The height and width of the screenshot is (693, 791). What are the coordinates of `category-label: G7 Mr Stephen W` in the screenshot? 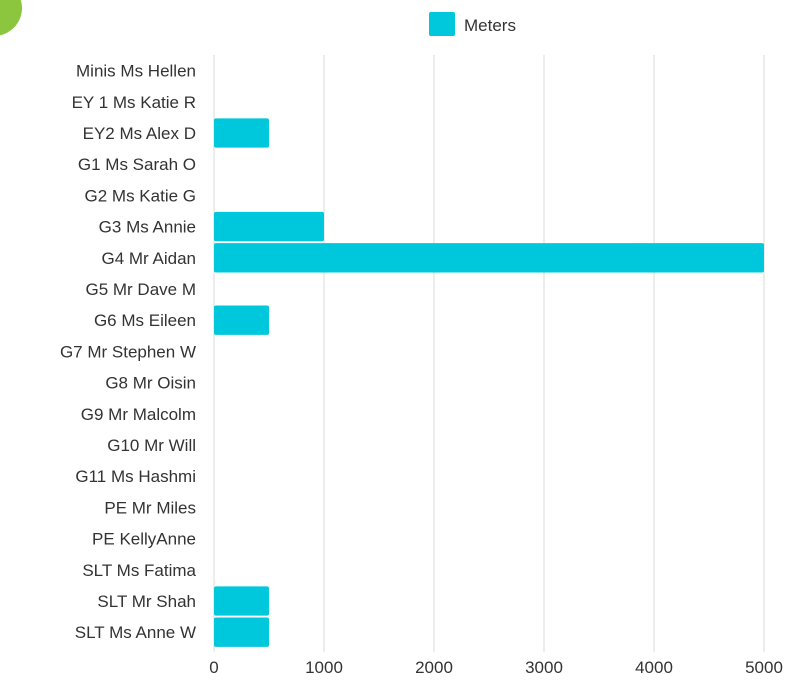 It's located at (128, 351).